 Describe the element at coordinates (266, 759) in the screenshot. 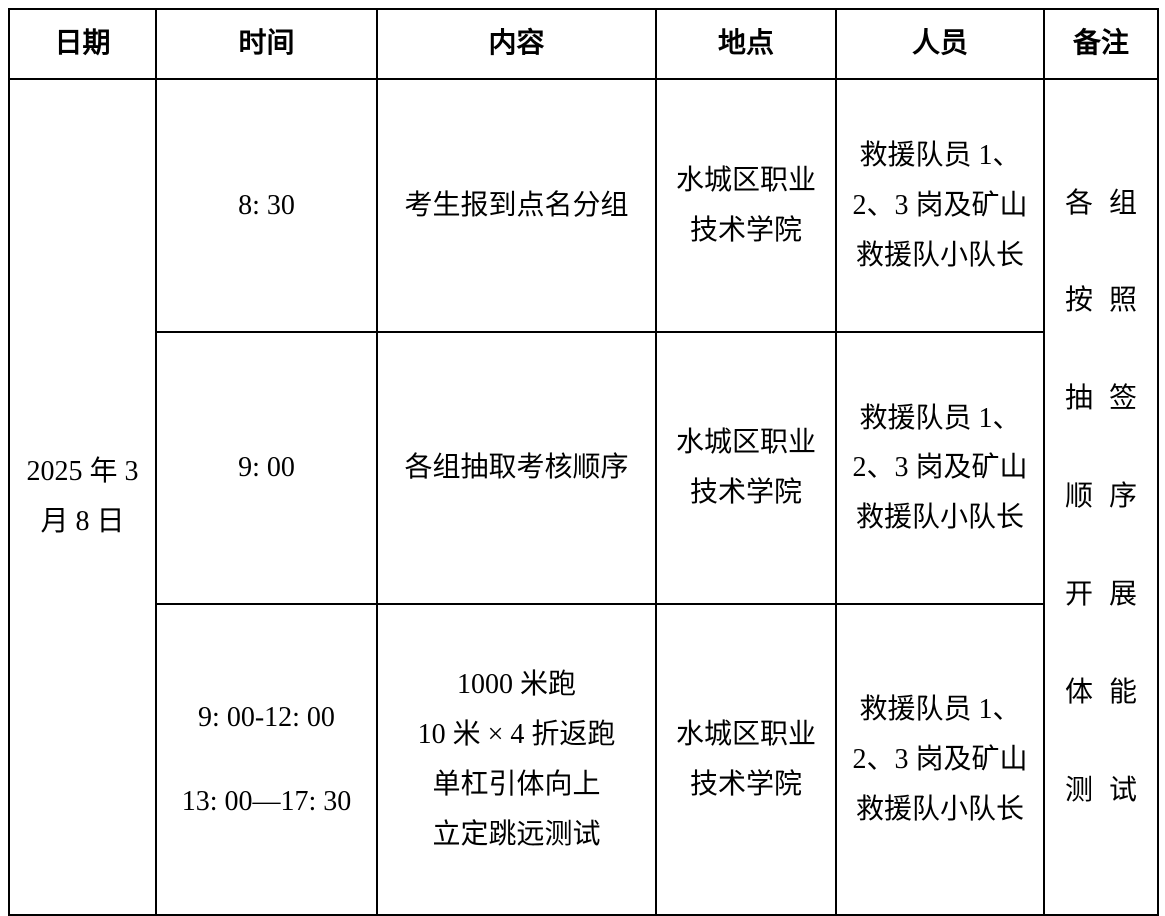

I see `cell-time-3: 9: 00-12: 00 13: 00—17: 30` at that location.